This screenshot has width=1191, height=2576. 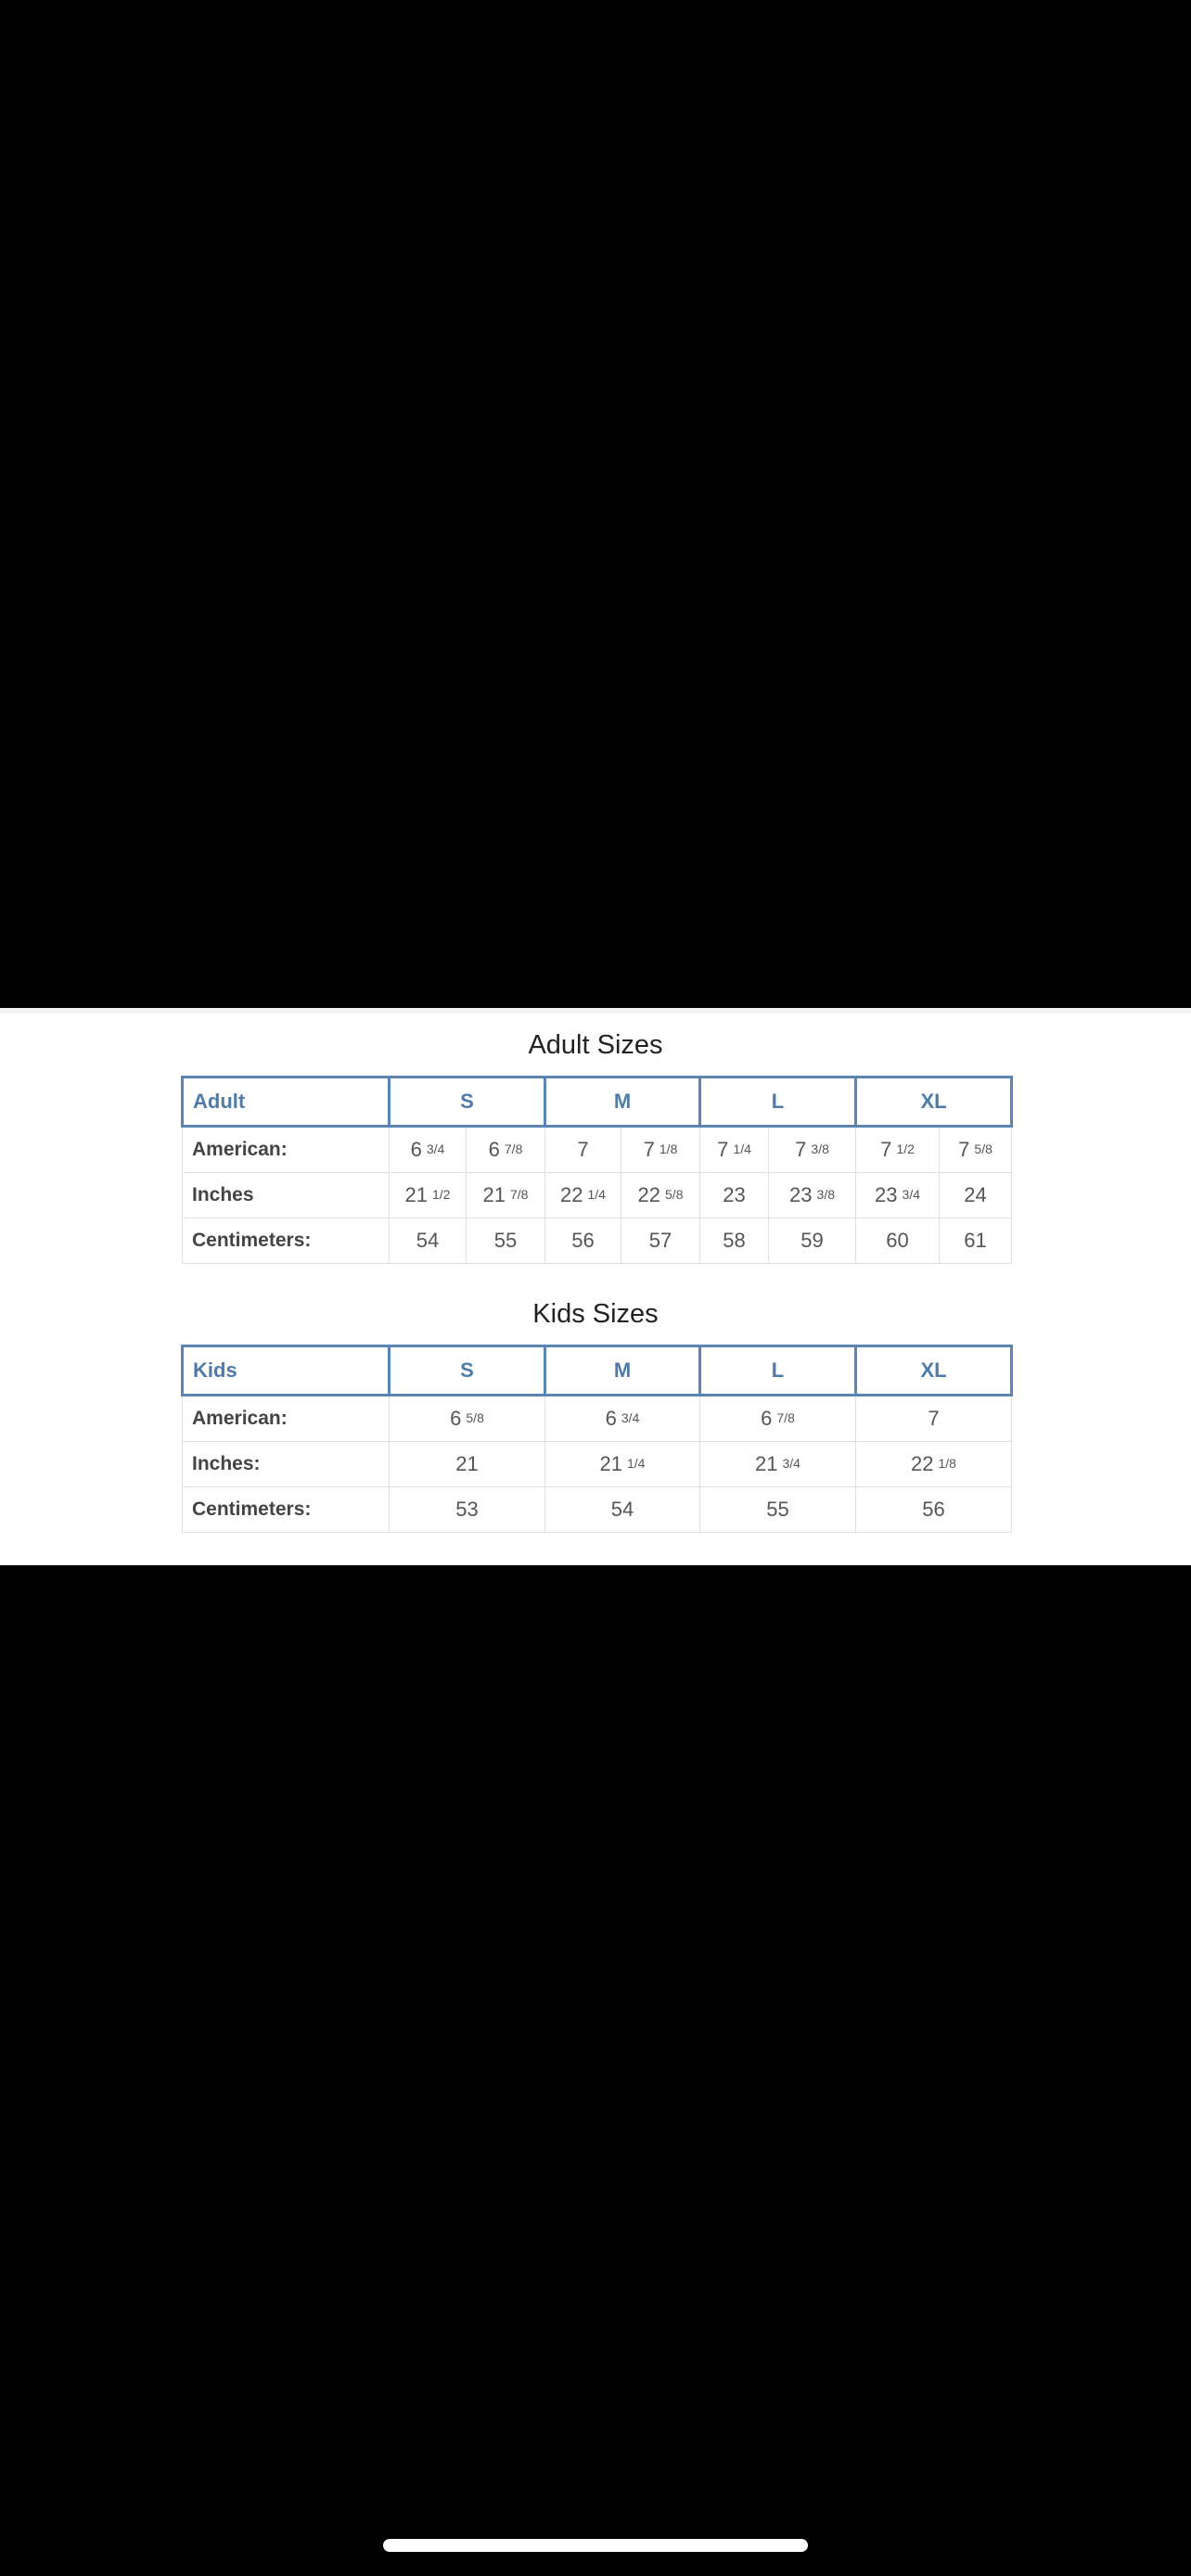 I want to click on size-value: 7 1/4, so click(x=734, y=1149).